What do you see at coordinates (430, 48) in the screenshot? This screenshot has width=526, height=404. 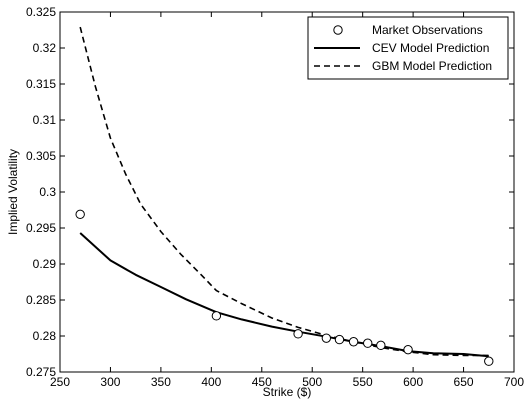 I see `legend-label-cev-model: CEV Model Prediction` at bounding box center [430, 48].